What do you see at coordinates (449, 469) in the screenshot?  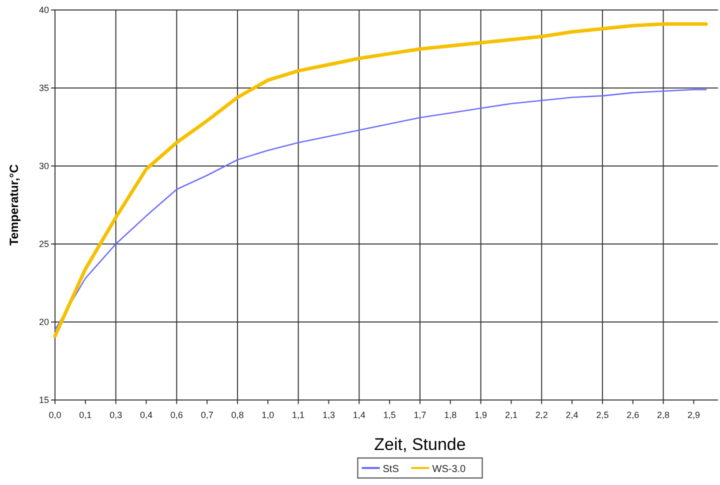 I see `legend-label: WS-3.0` at bounding box center [449, 469].